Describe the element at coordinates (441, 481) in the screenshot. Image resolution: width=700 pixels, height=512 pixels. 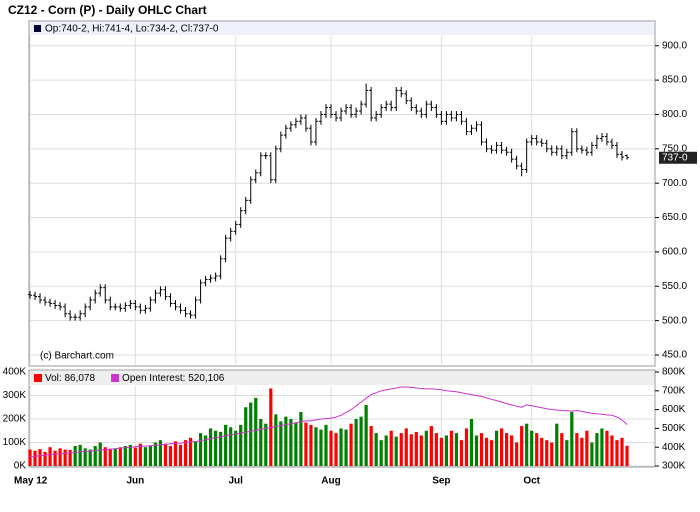
I see `x-tick-label: Sep` at that location.